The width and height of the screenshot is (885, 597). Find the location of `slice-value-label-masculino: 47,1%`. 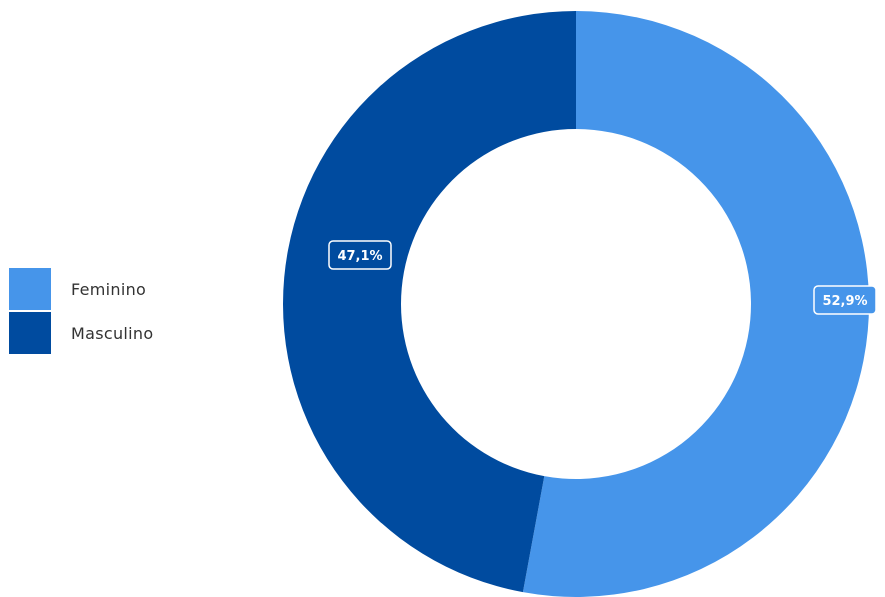

slice-value-label-masculino: 47,1% is located at coordinates (360, 255).